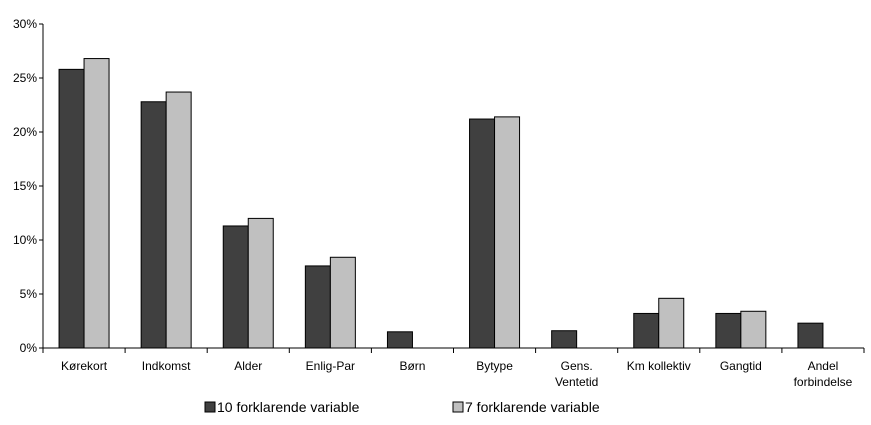 The width and height of the screenshot is (871, 425). Describe the element at coordinates (532, 407) in the screenshot. I see `legend-label: 7 forklarende variable` at that location.